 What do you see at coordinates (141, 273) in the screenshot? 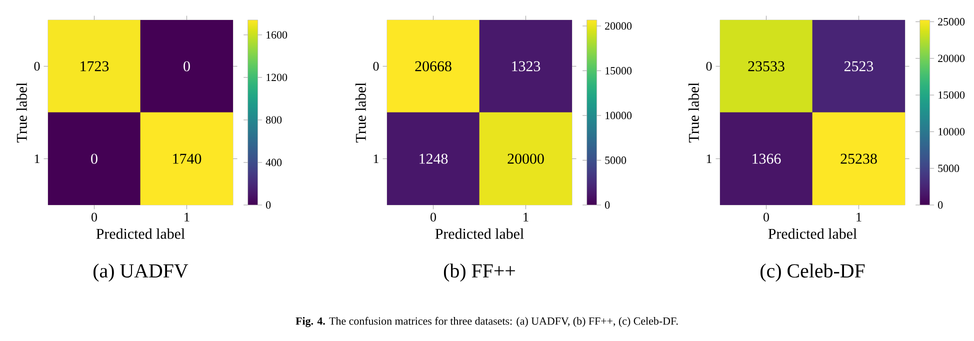
I see `text: (a) UADFV` at bounding box center [141, 273].